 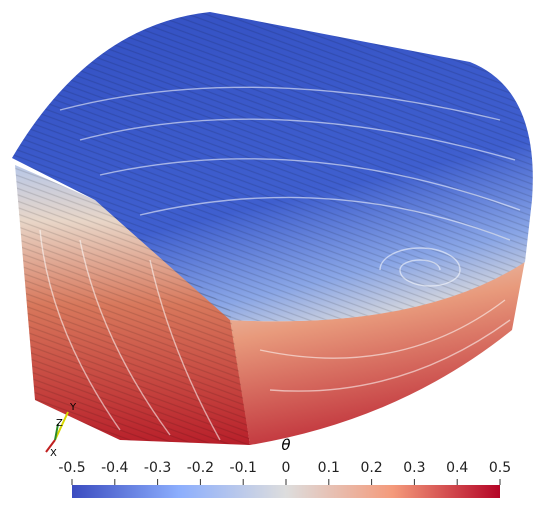 What do you see at coordinates (329, 468) in the screenshot?
I see `tick-label: 0.1` at bounding box center [329, 468].